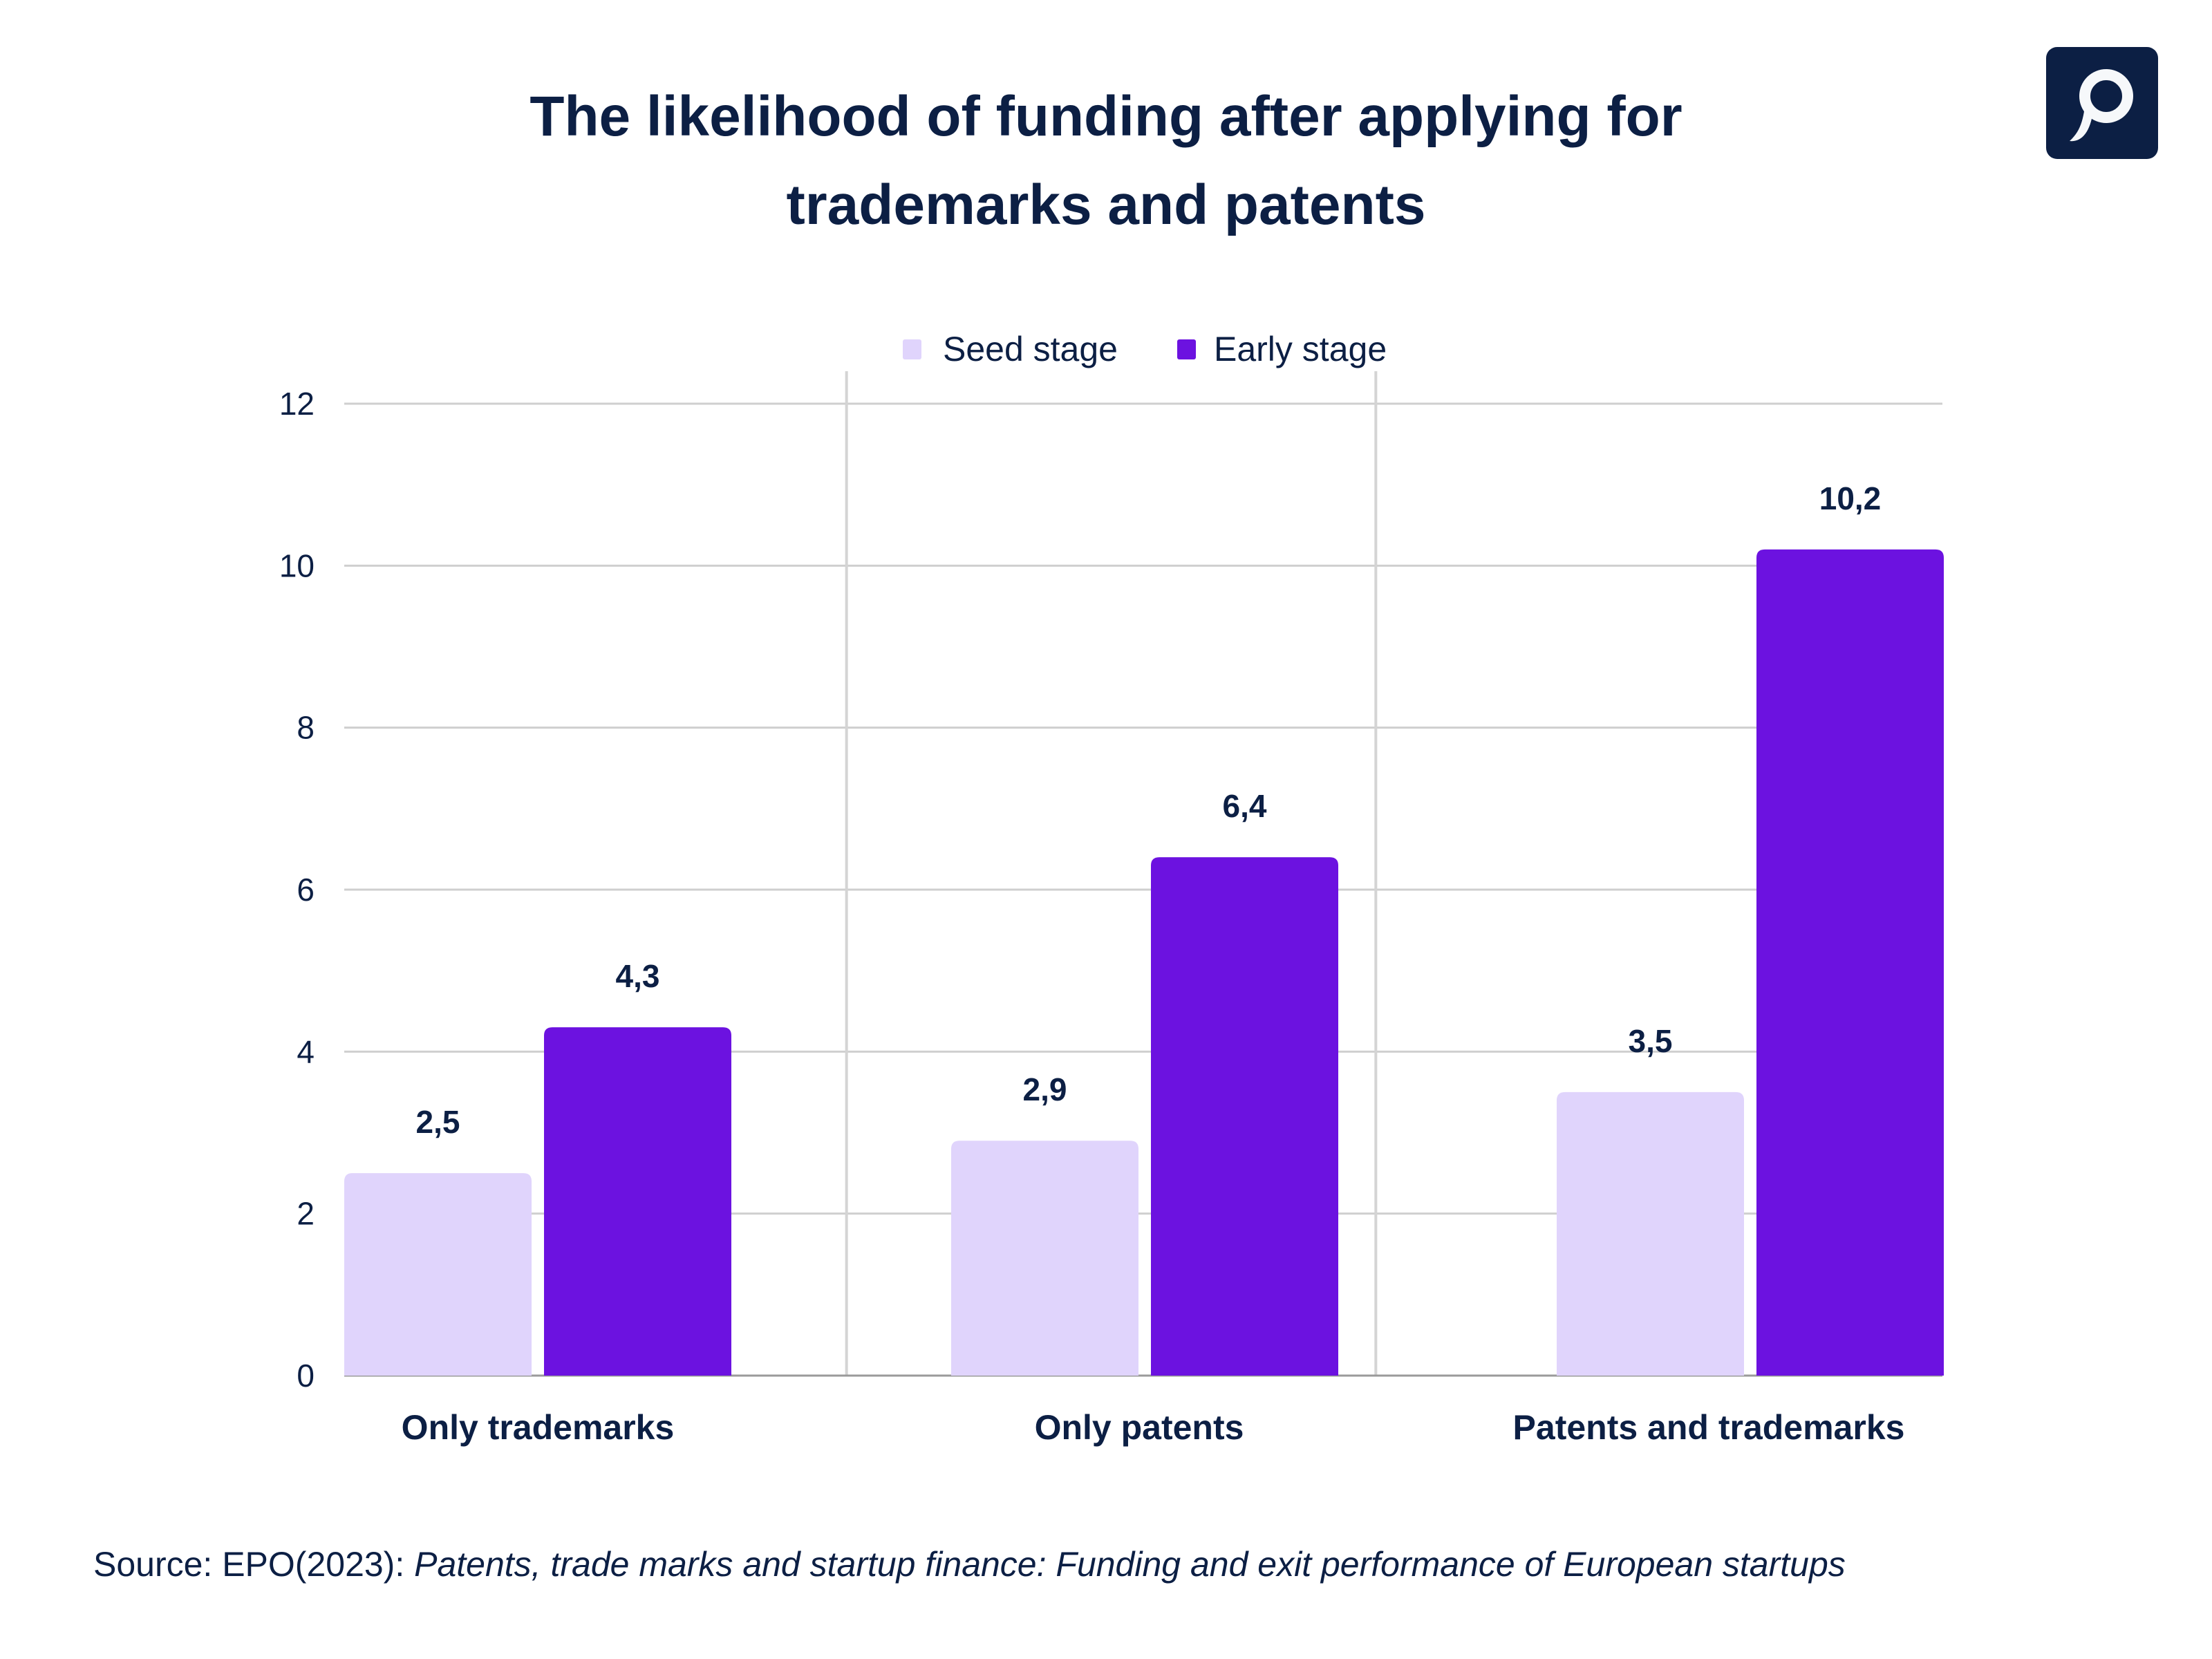 The height and width of the screenshot is (1659, 2212). I want to click on y-tick-label: 8, so click(306, 728).